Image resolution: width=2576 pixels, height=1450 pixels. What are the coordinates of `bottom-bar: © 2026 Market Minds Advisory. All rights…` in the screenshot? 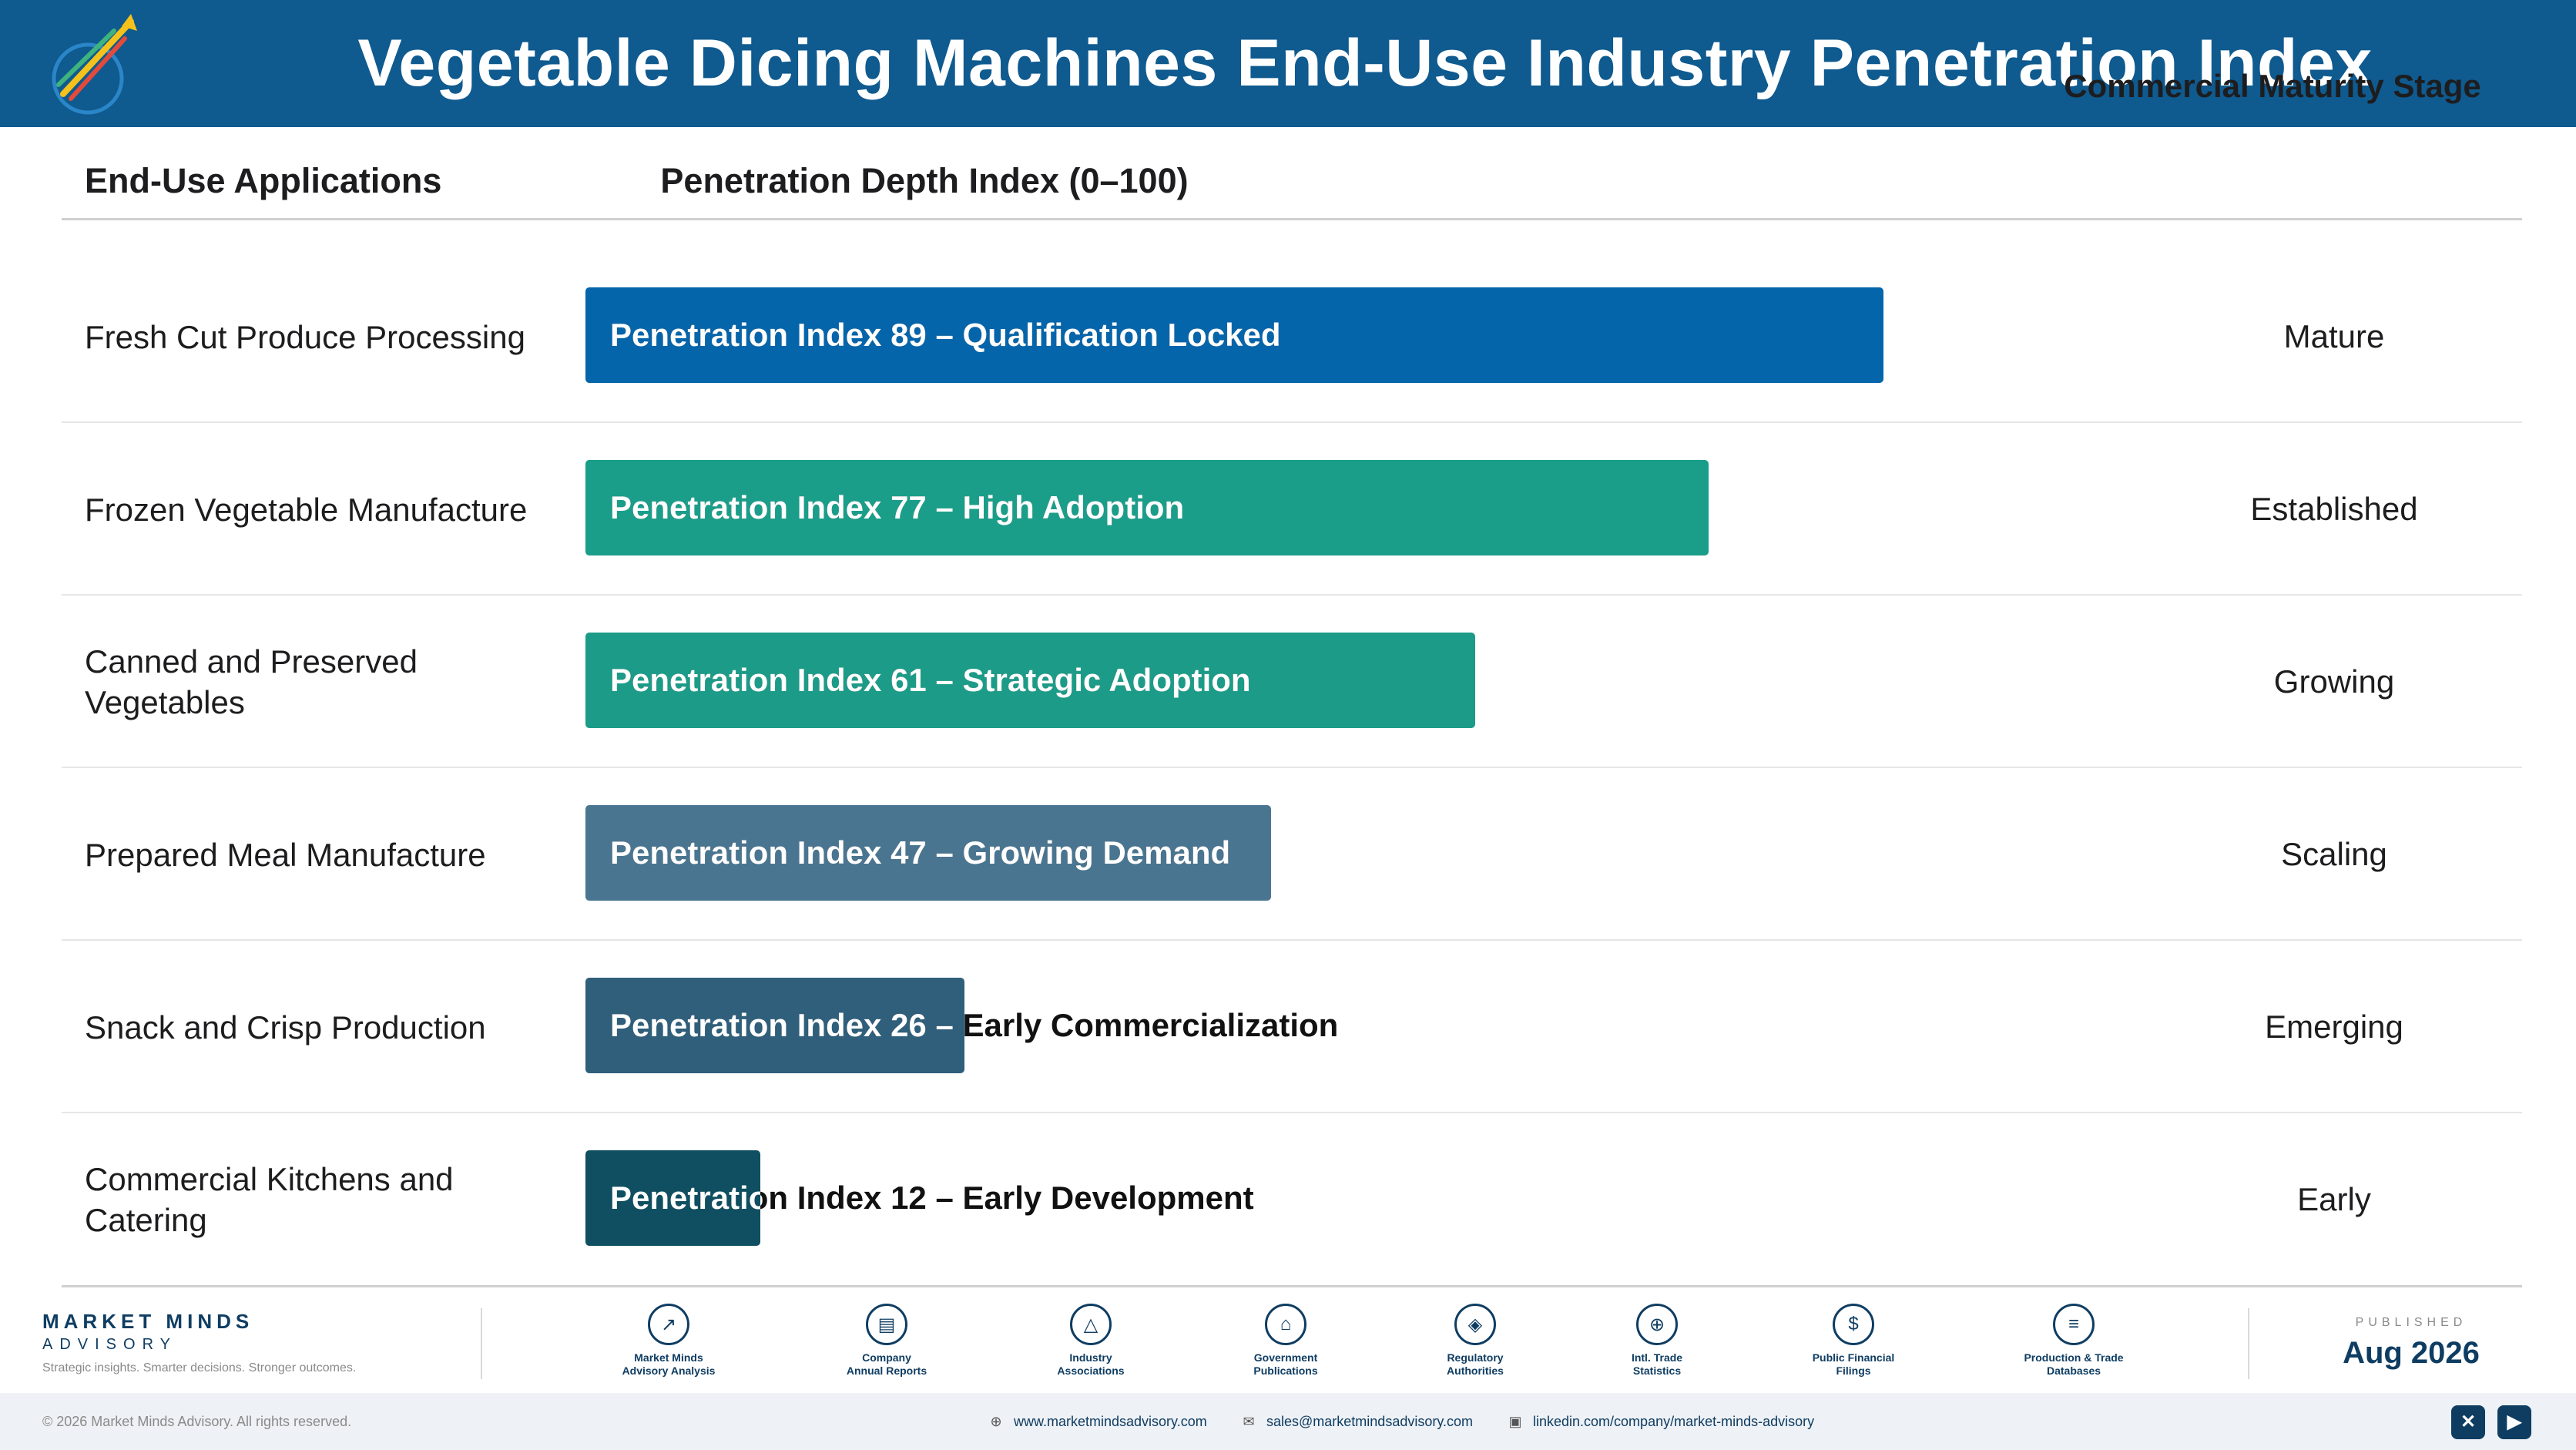 It's located at (1288, 1421).